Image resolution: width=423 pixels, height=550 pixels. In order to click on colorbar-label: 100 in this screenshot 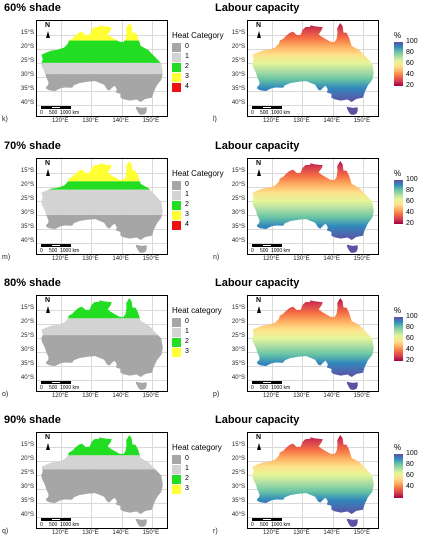, I will do `click(412, 316)`.